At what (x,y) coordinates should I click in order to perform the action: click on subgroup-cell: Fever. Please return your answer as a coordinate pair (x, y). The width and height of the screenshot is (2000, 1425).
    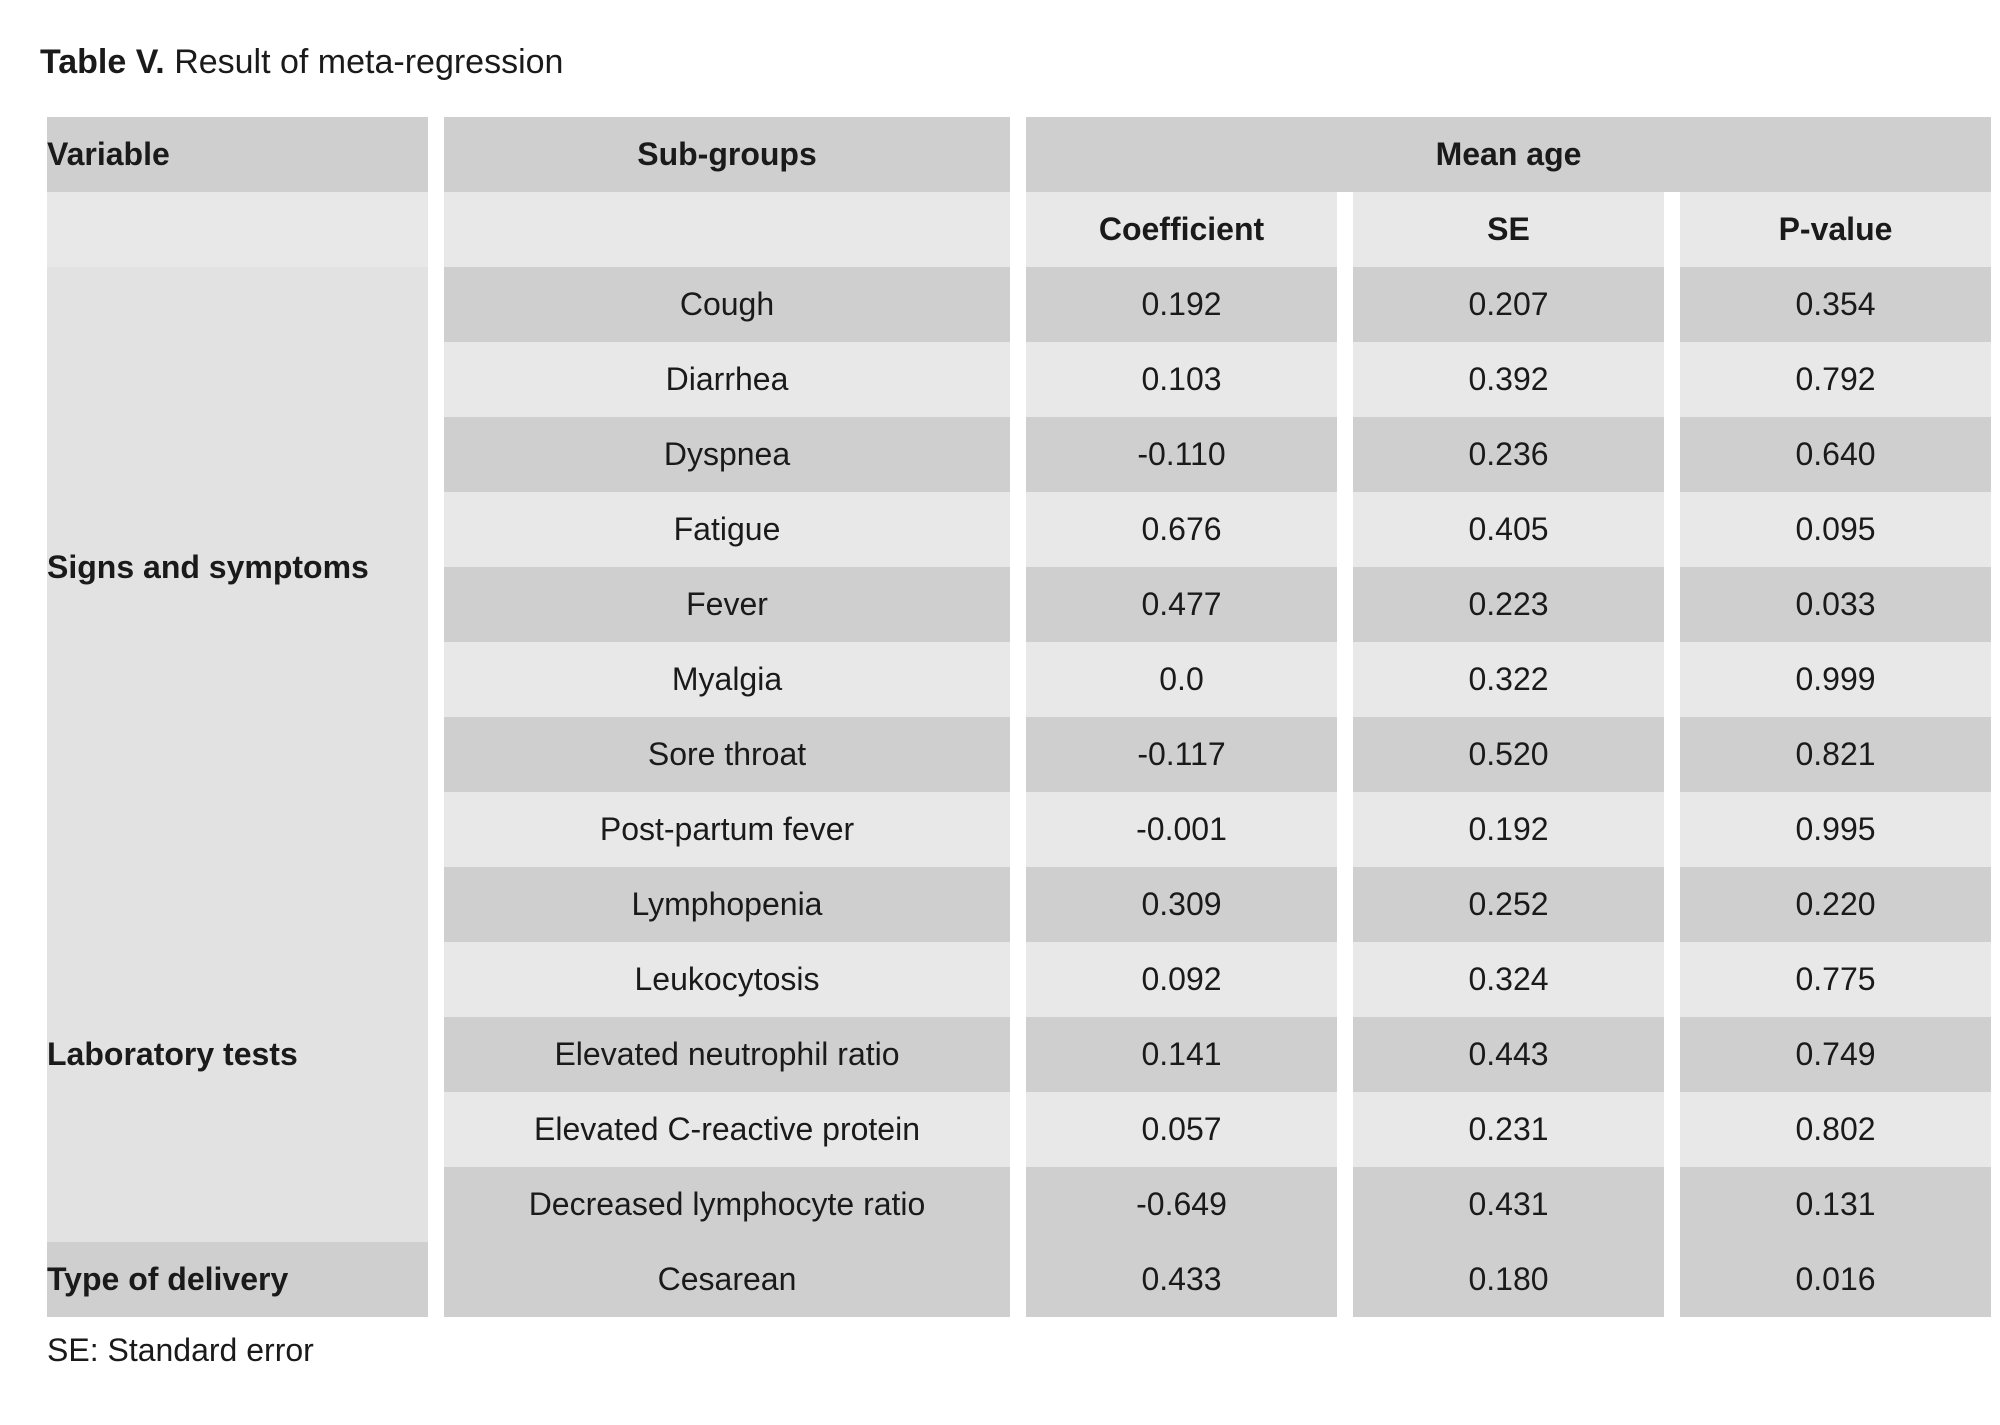
    Looking at the image, I should click on (727, 604).